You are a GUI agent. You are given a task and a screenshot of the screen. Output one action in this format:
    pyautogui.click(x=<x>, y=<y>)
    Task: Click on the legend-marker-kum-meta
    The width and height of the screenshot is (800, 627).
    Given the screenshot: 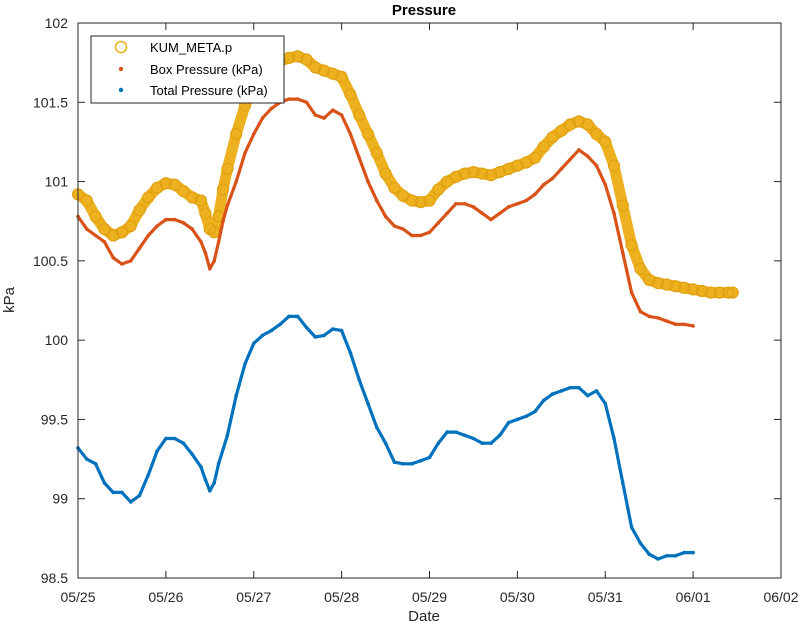 What is the action you would take?
    pyautogui.click(x=121, y=47)
    